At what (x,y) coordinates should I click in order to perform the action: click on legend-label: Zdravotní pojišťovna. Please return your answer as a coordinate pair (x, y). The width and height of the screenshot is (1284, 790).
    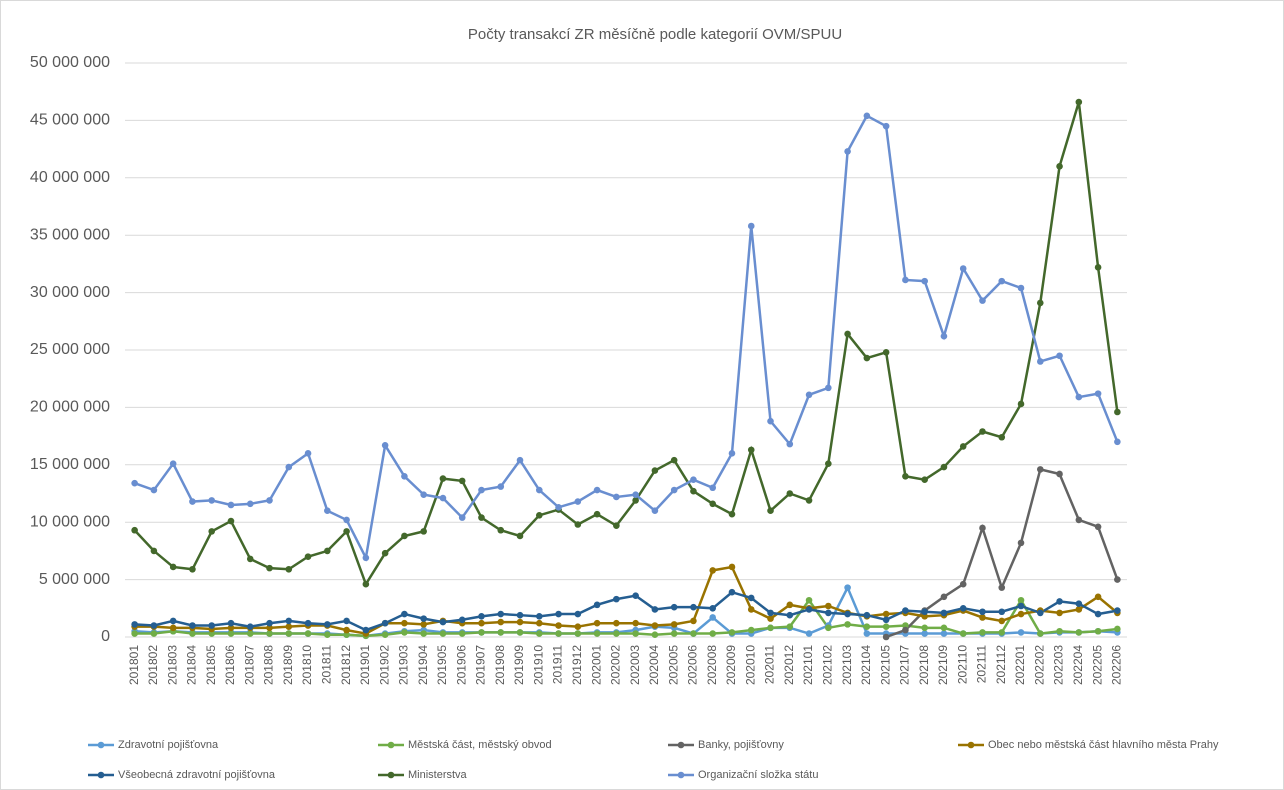
    Looking at the image, I should click on (168, 745).